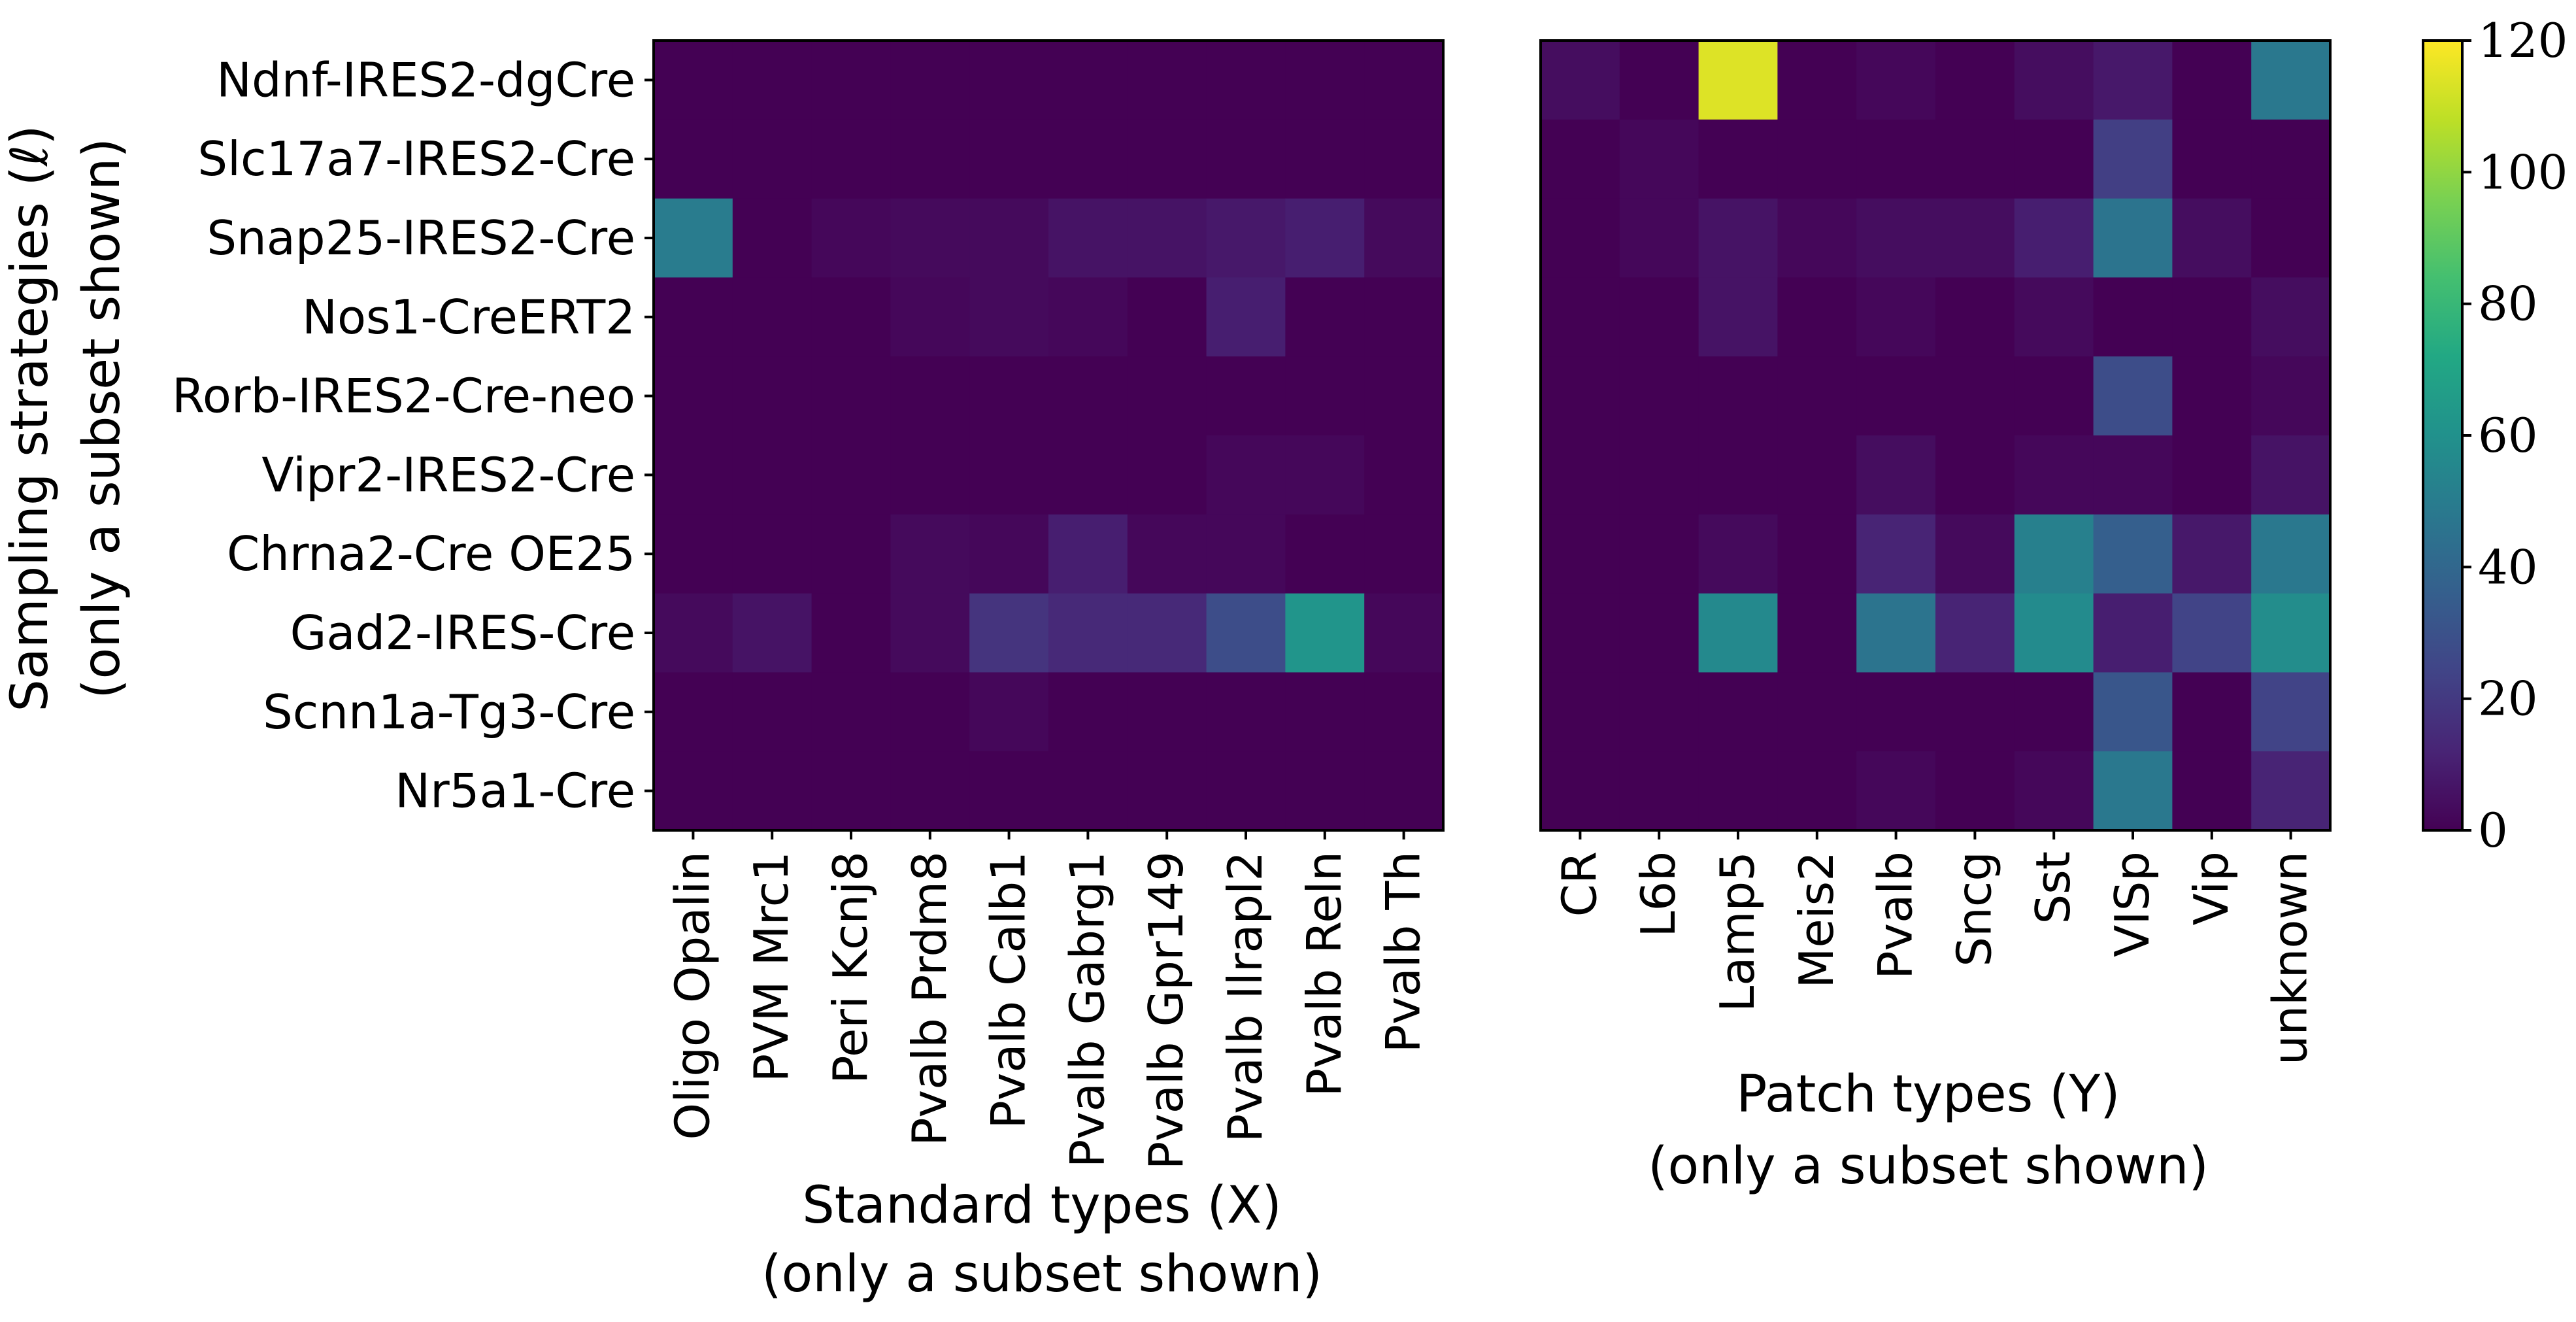  What do you see at coordinates (1738, 932) in the screenshot?
I see `x-tick-label: Lamp5` at bounding box center [1738, 932].